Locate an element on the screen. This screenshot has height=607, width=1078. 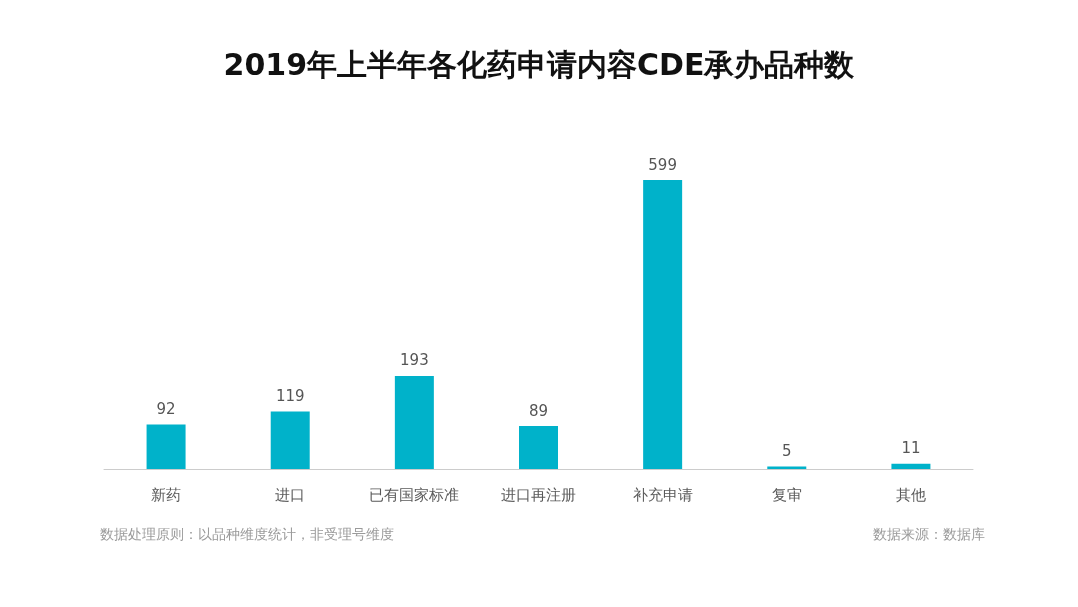
data-label: 92 is located at coordinates (166, 409).